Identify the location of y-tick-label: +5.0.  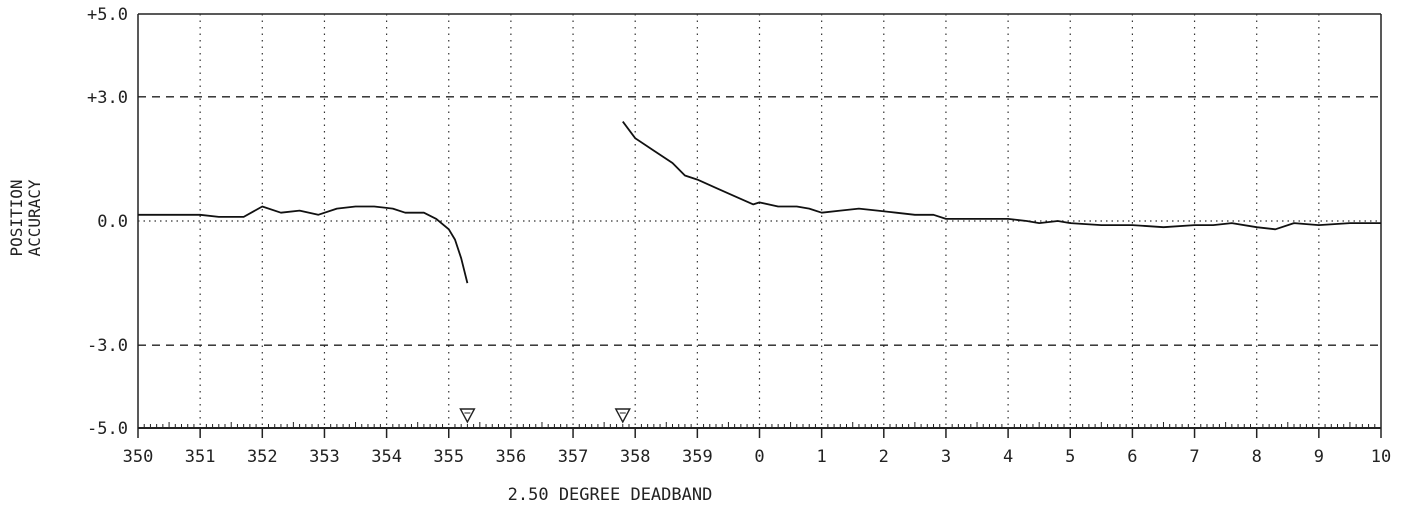
(107, 15).